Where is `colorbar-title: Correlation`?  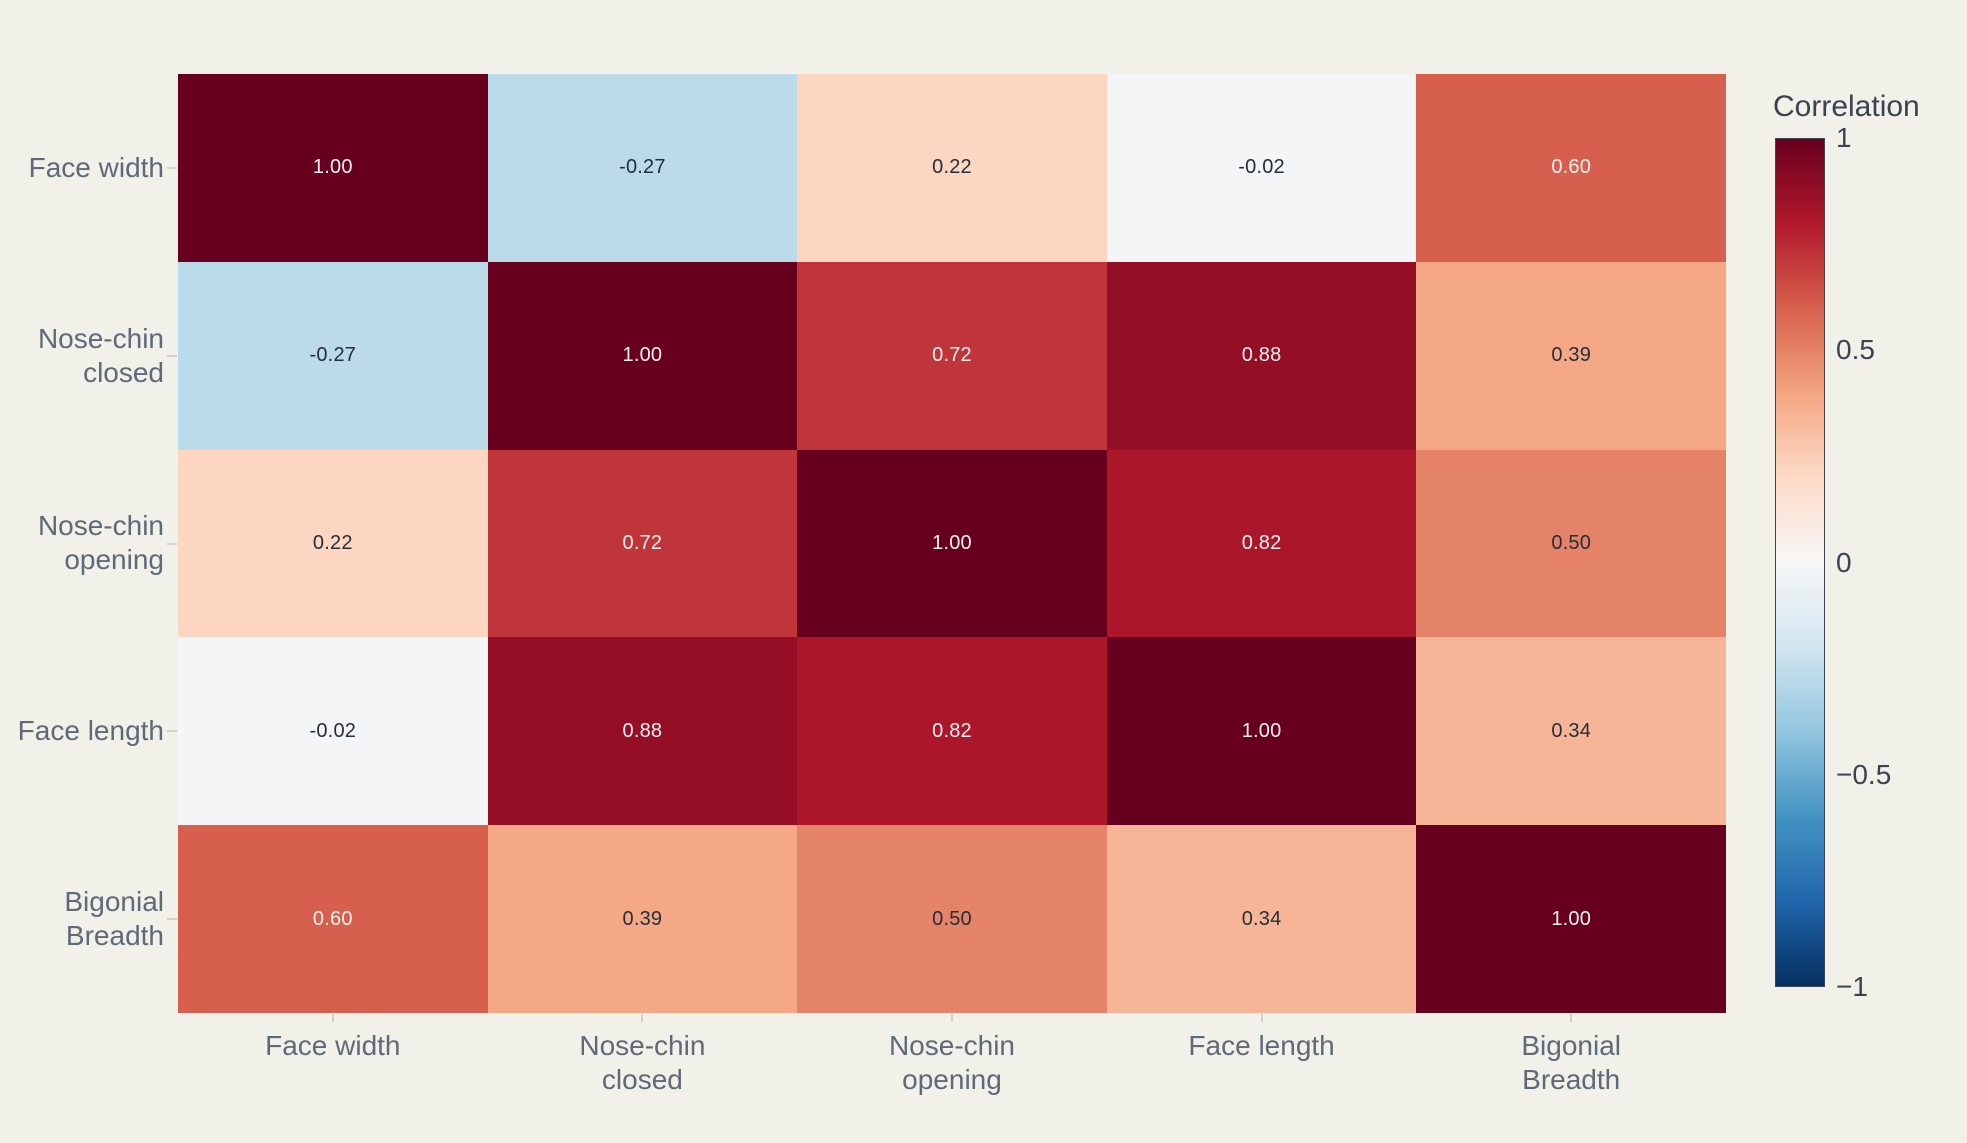
colorbar-title: Correlation is located at coordinates (1846, 106).